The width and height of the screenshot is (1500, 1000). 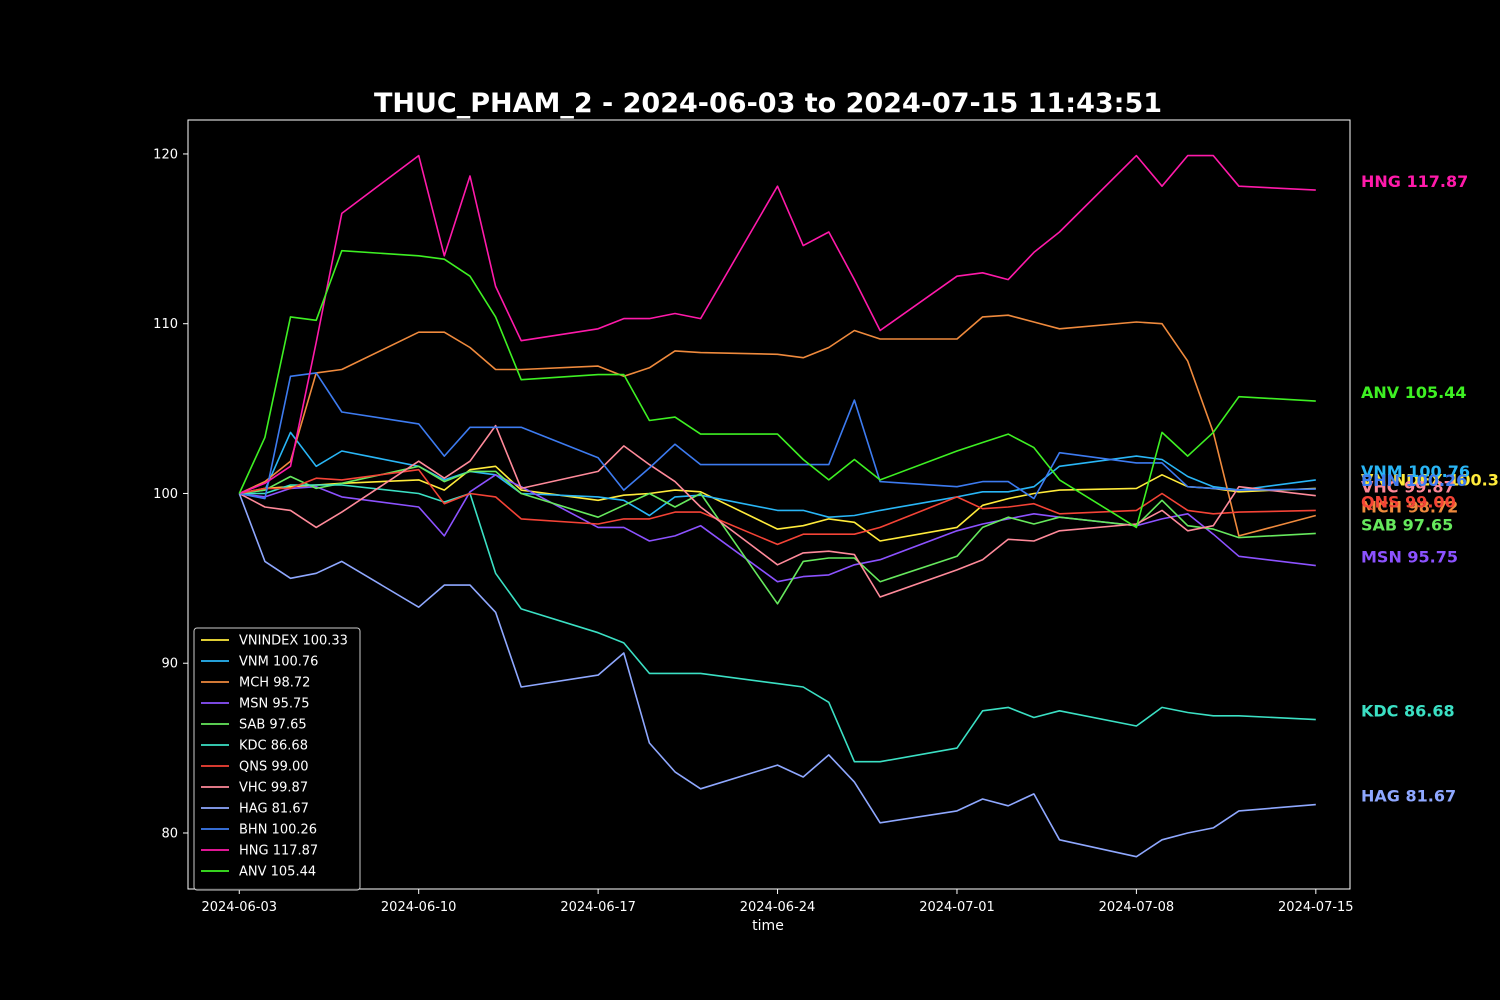 I want to click on y-tick-label: 80, so click(x=169, y=833).